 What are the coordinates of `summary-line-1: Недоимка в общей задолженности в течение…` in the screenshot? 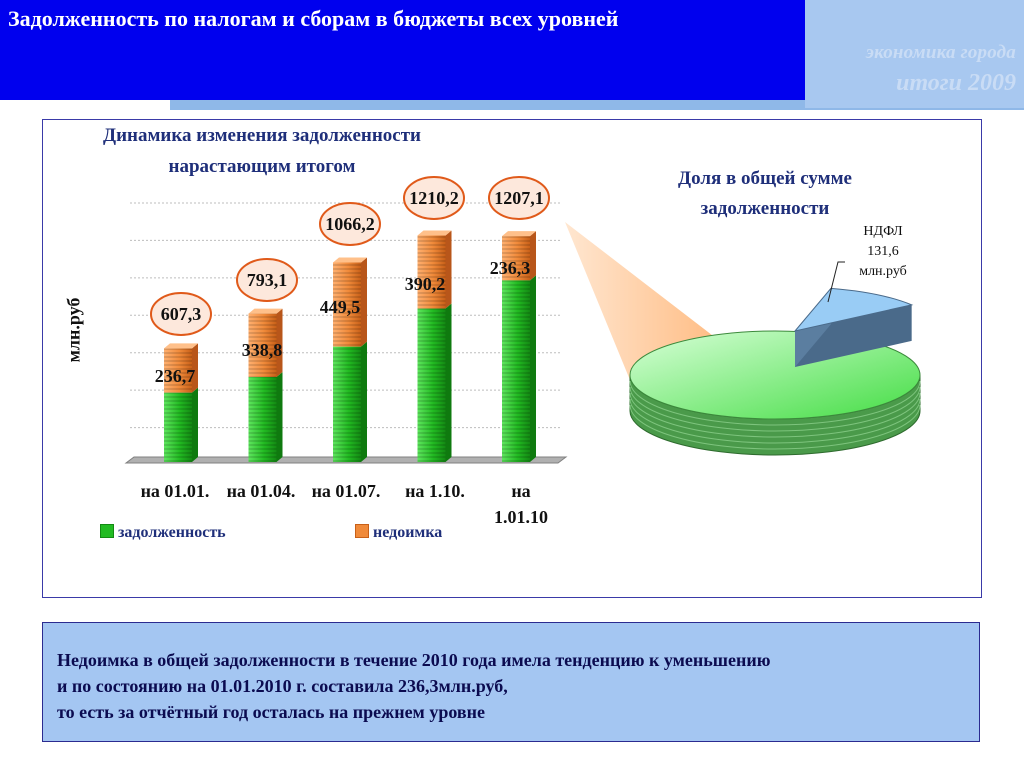 It's located at (414, 660).